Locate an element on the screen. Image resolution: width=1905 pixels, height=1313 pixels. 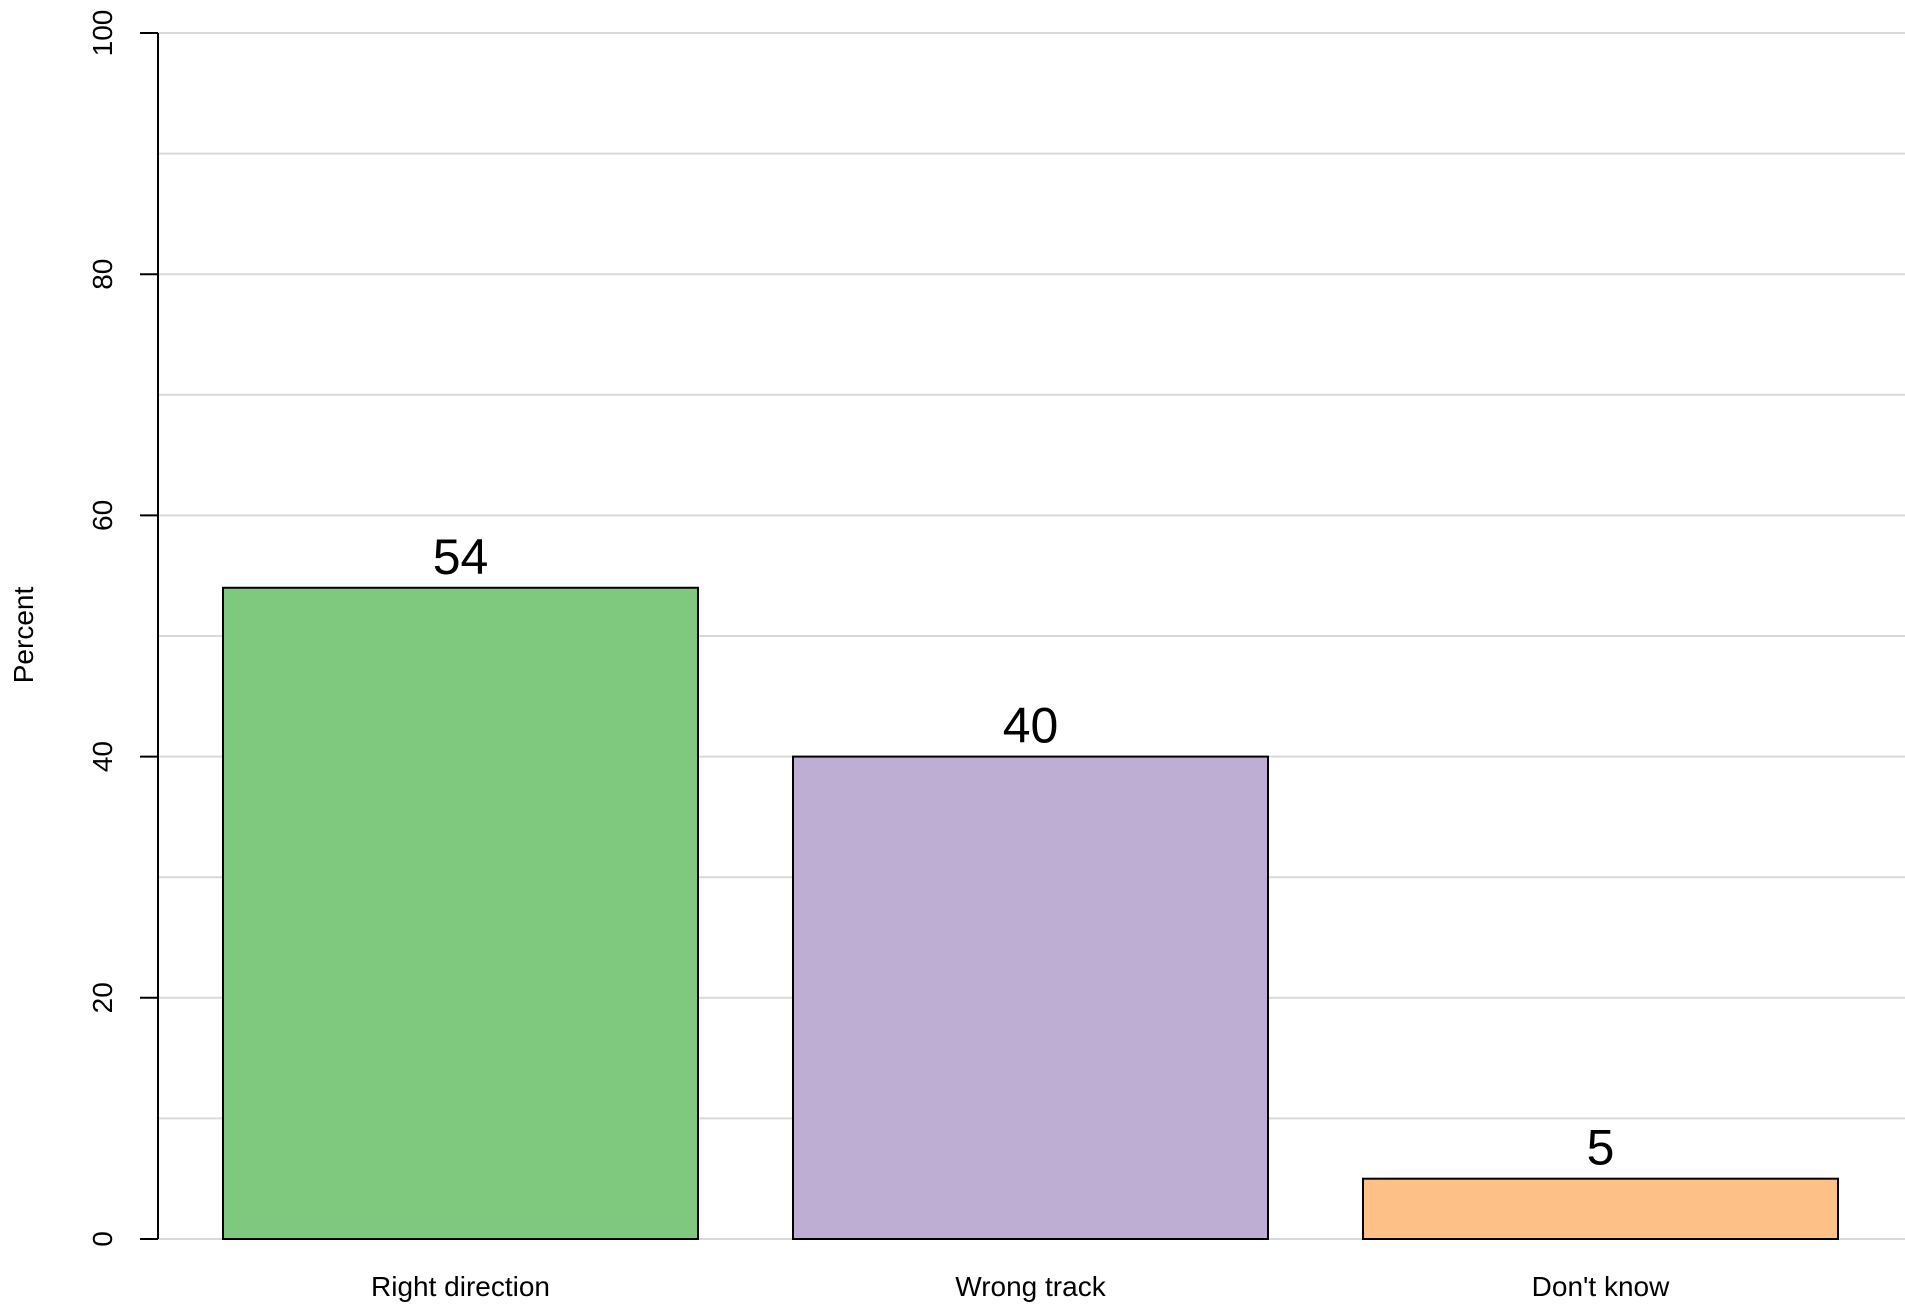
y-axis: 0 20 40 60 80 100 is located at coordinates (123, 628).